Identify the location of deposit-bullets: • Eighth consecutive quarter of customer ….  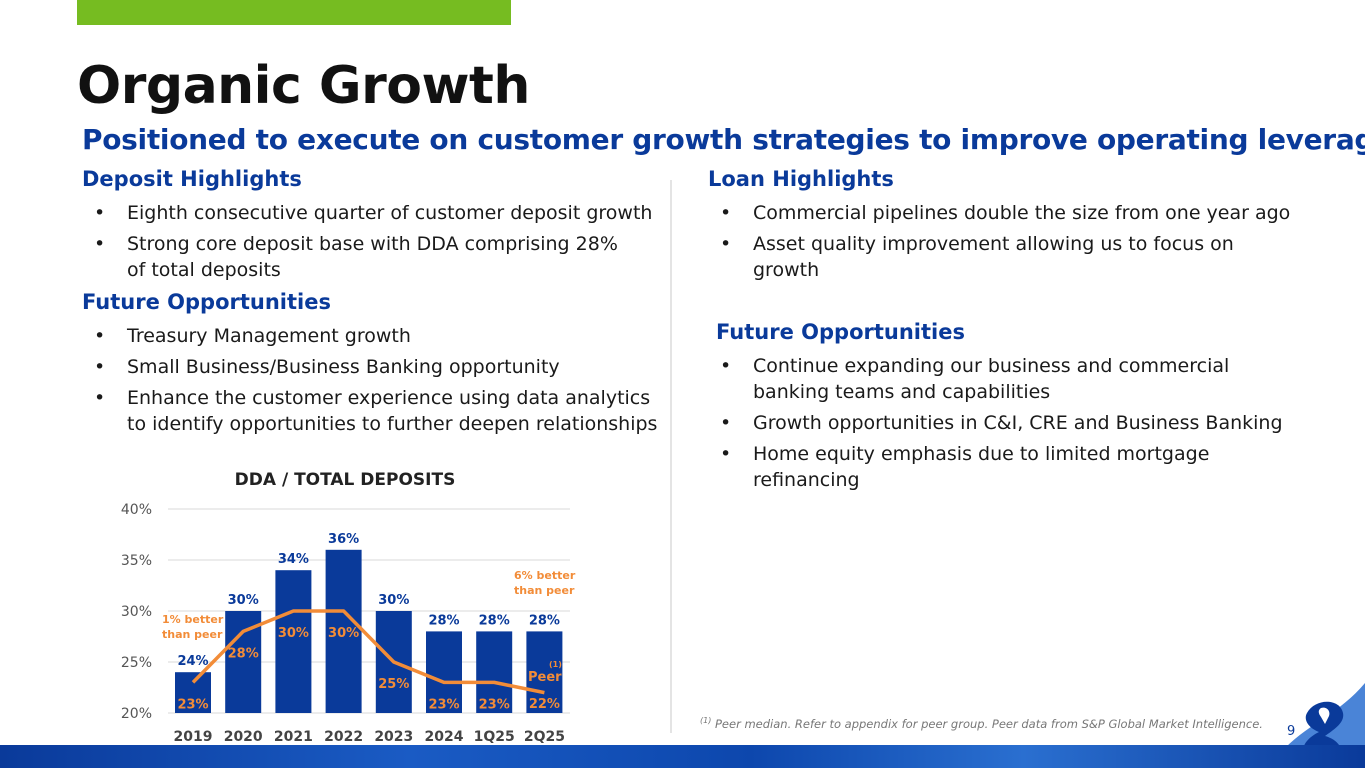
(374, 244).